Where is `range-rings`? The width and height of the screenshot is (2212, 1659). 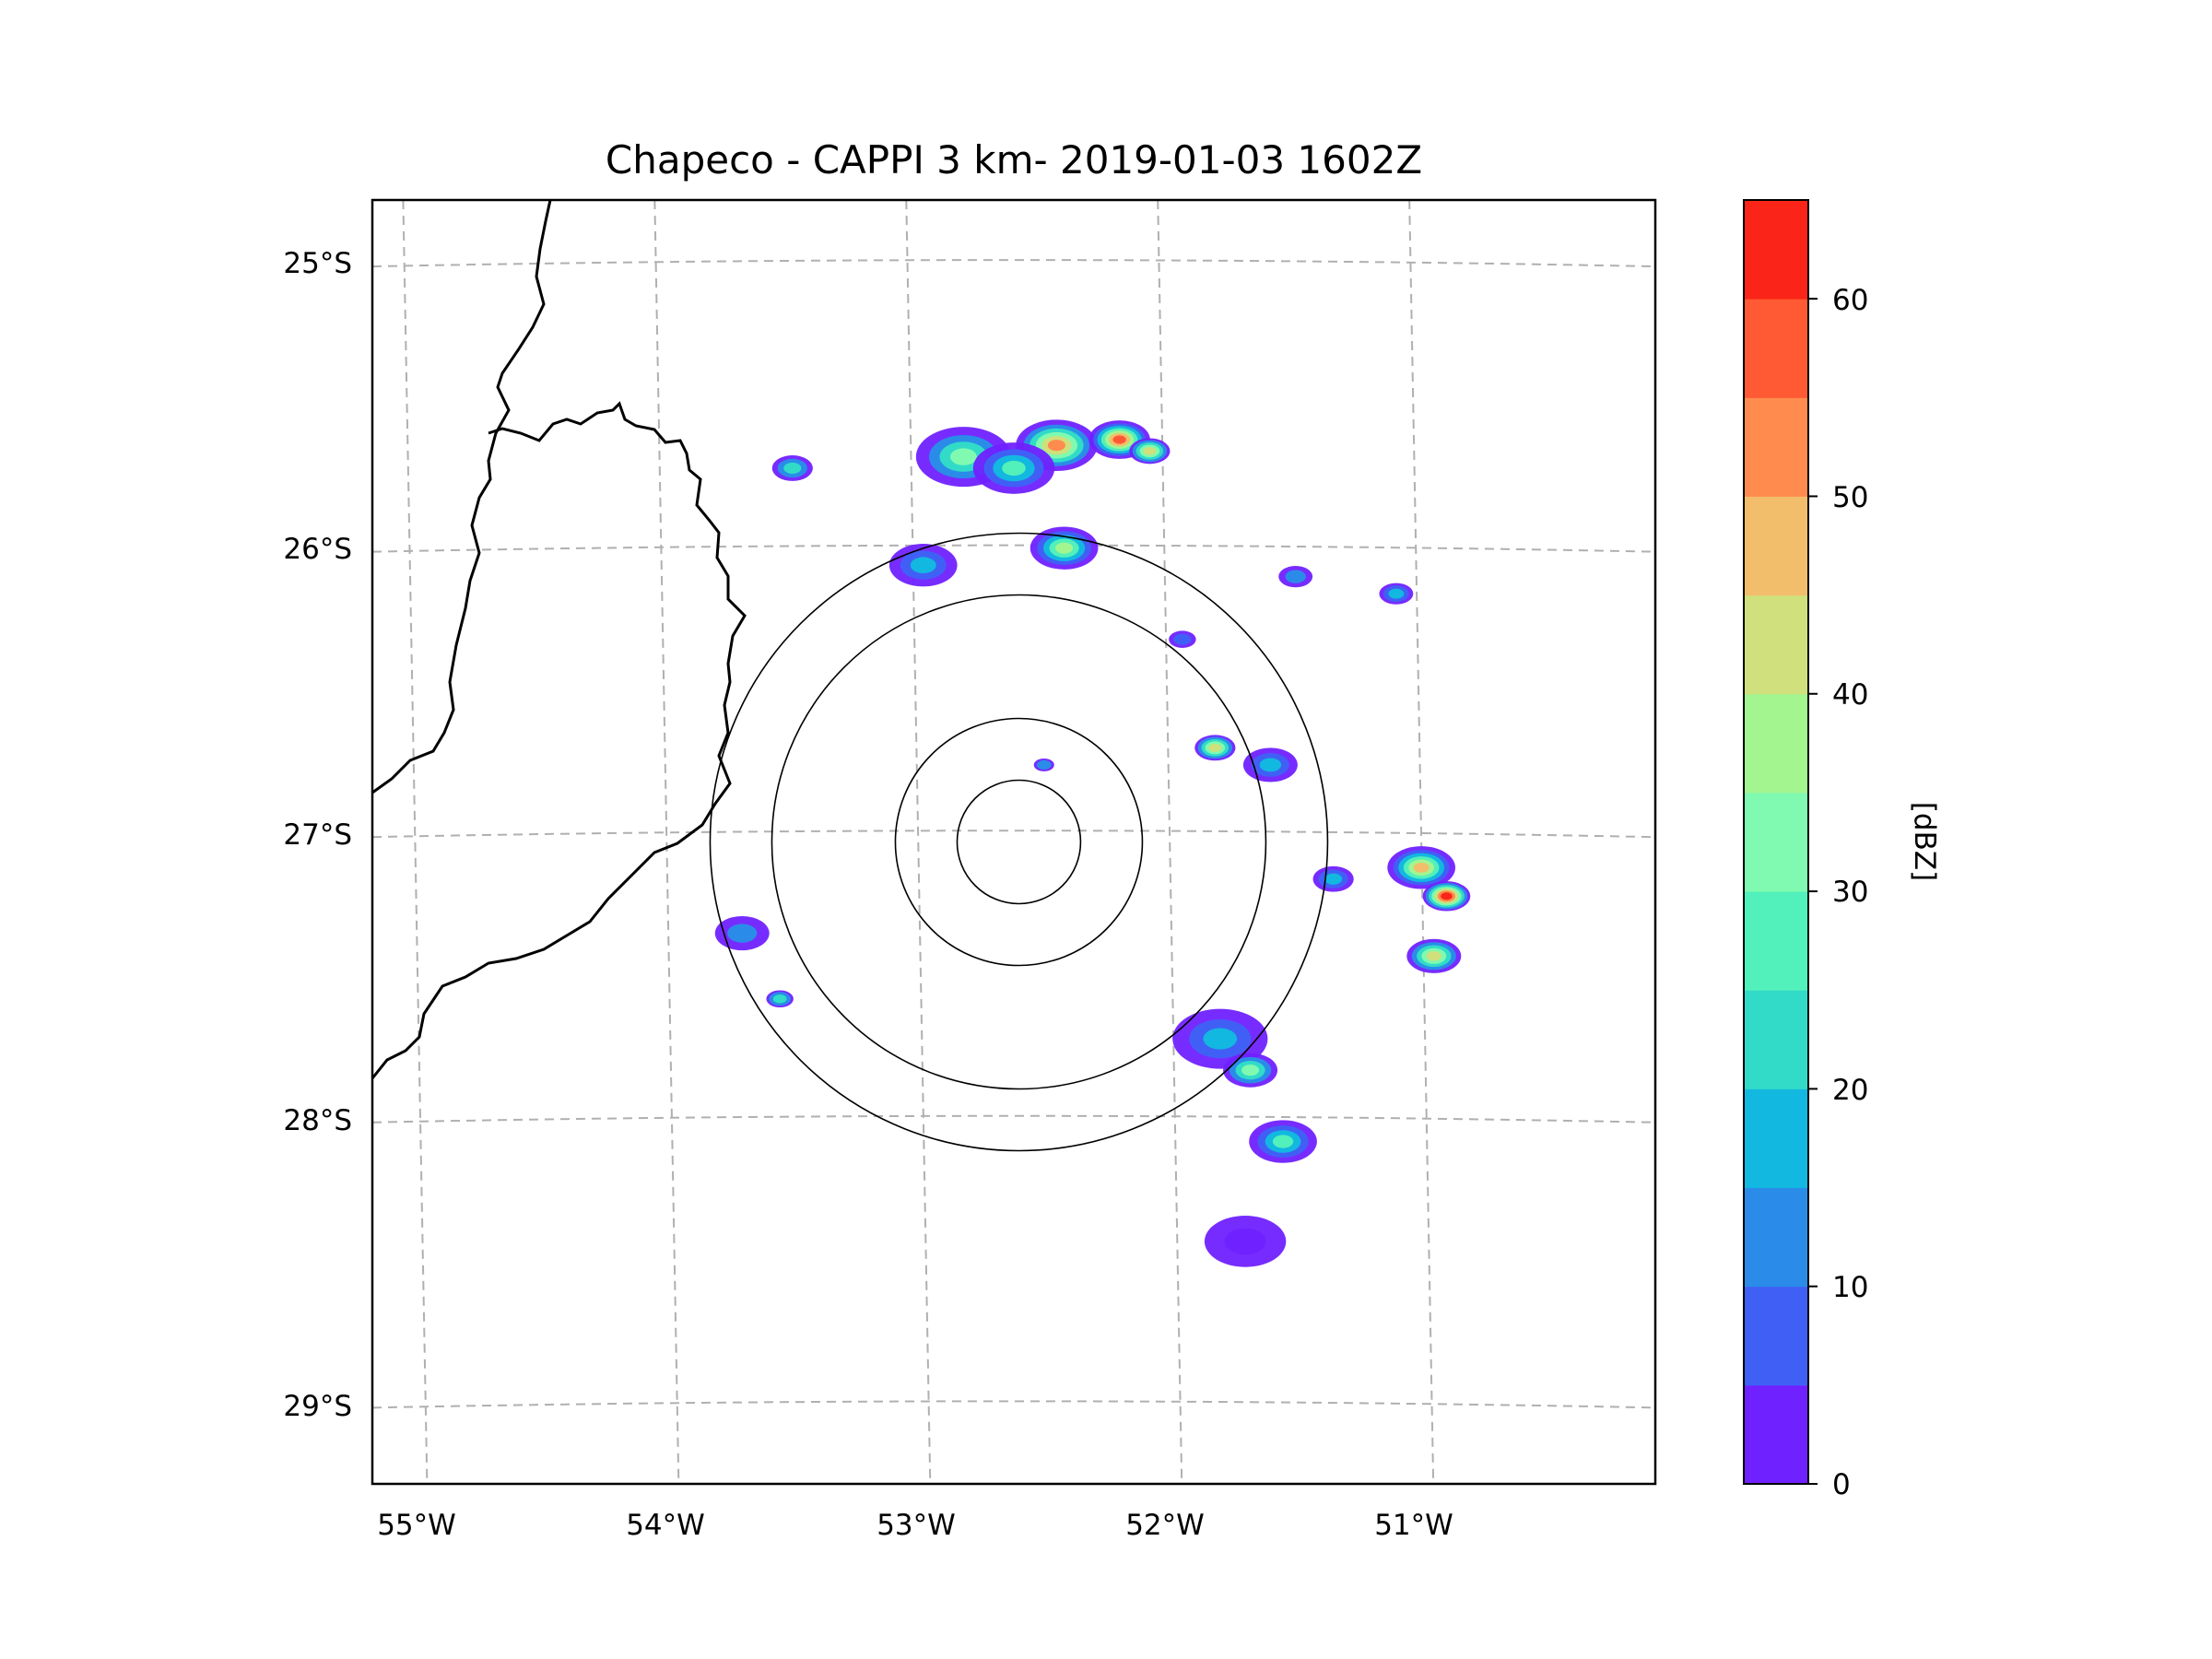 range-rings is located at coordinates (1019, 842).